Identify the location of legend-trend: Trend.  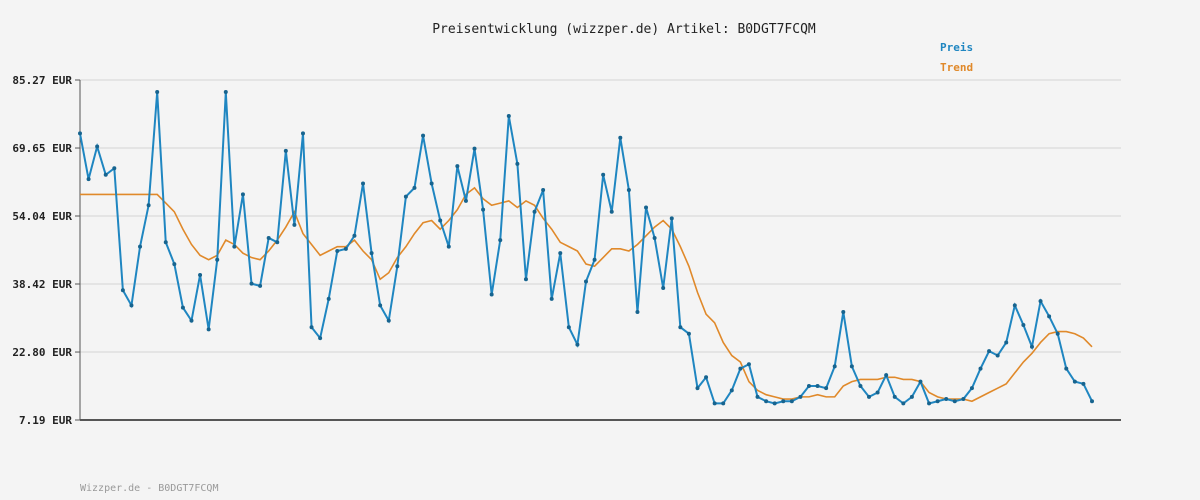
(956, 67).